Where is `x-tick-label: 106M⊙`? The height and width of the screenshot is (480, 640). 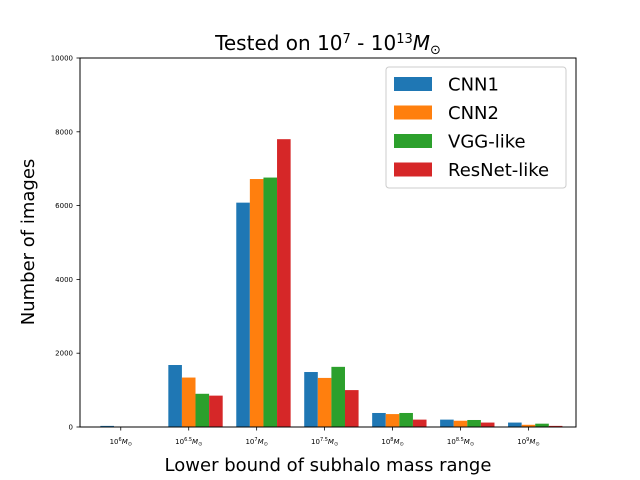 x-tick-label: 106M⊙ is located at coordinates (121, 442).